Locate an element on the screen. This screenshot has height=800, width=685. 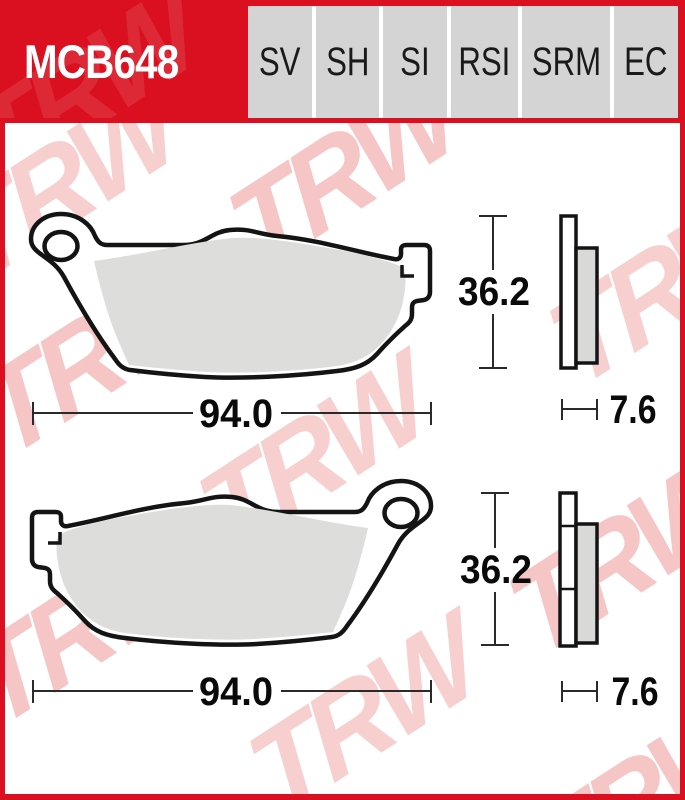
dimension-width-bottom is located at coordinates (232, 691).